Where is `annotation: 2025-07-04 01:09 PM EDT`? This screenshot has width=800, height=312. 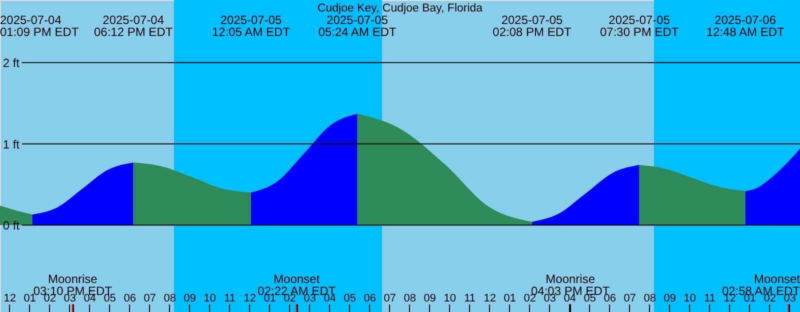 annotation: 2025-07-04 01:09 PM EDT is located at coordinates (40, 26).